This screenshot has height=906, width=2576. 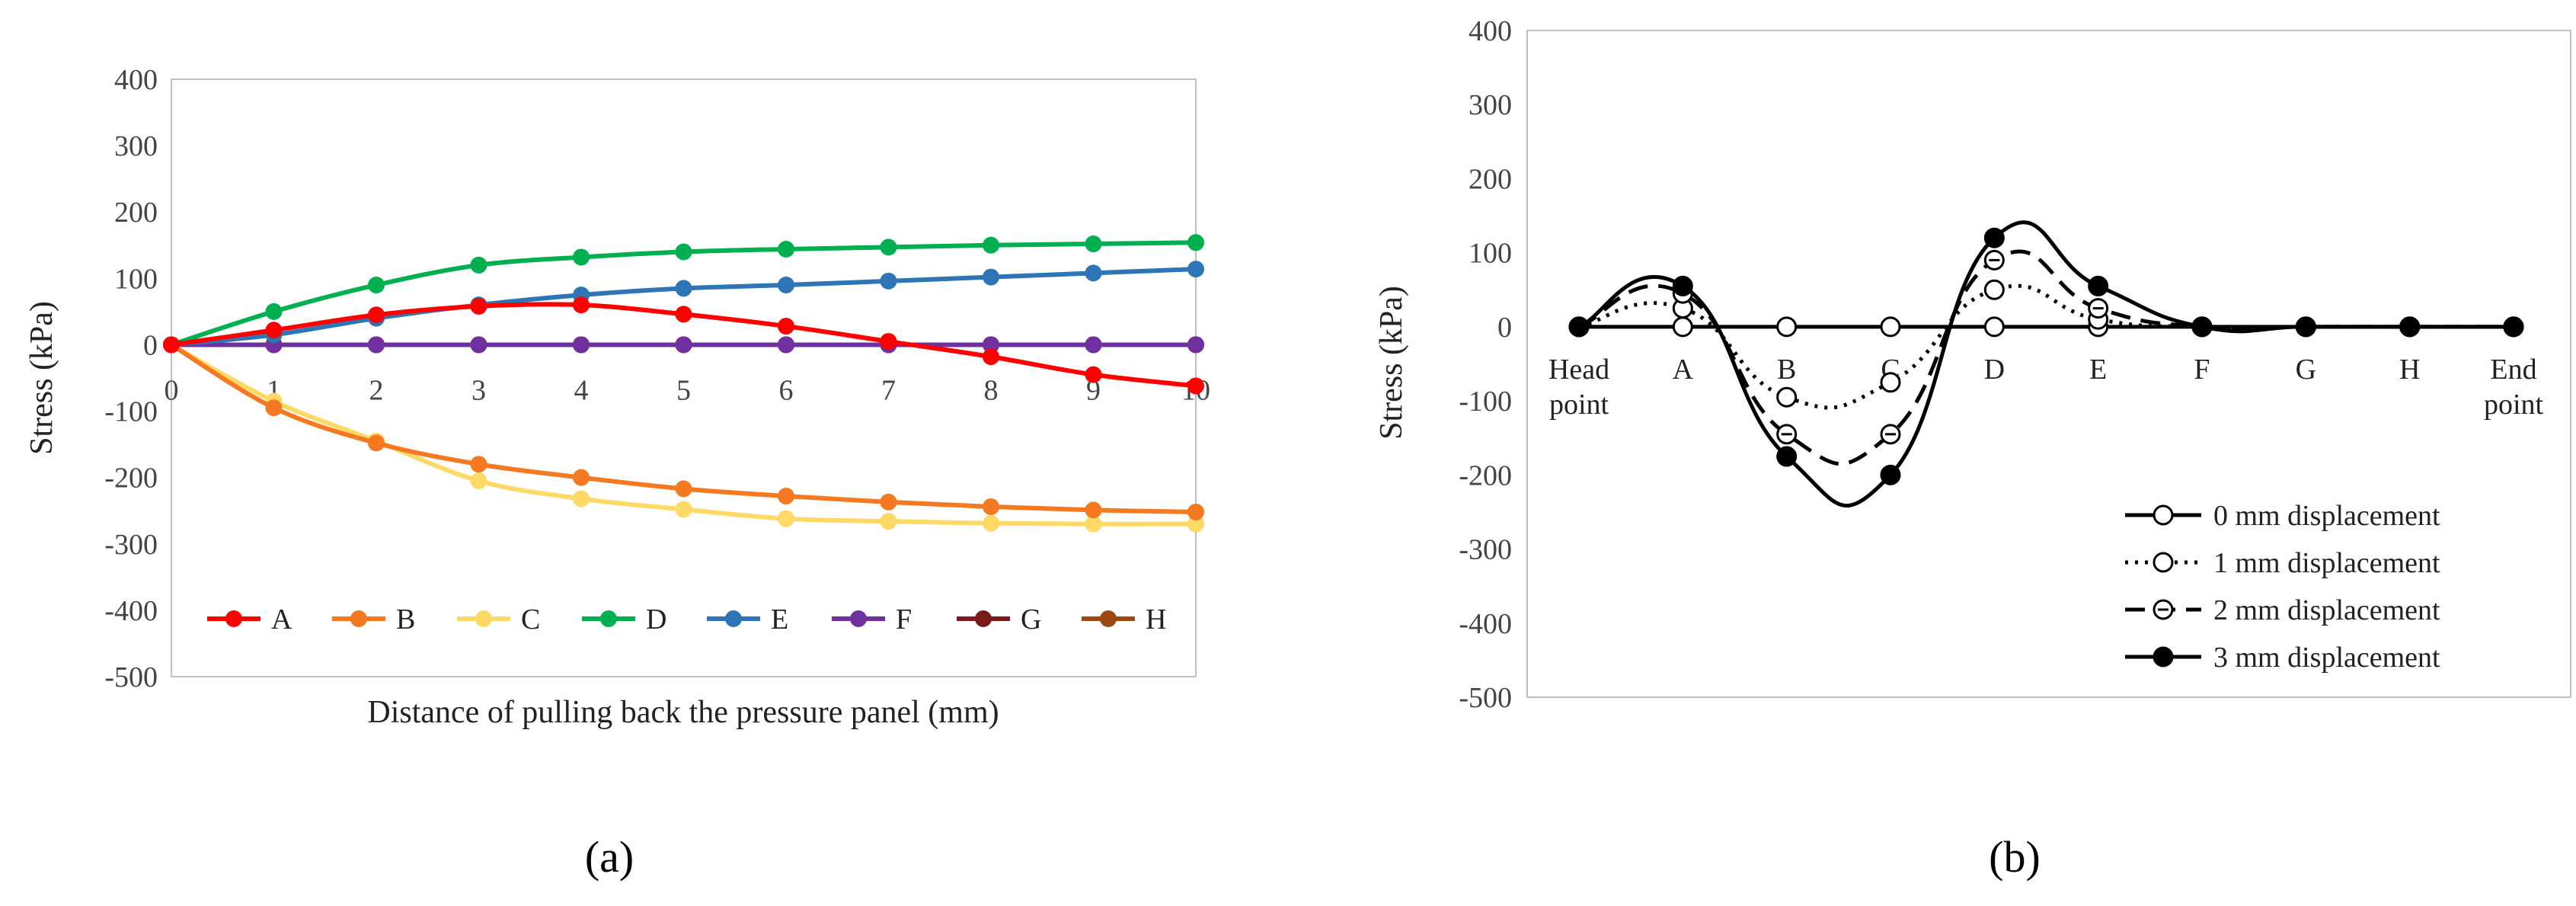 I want to click on legend-label-c: C, so click(x=530, y=619).